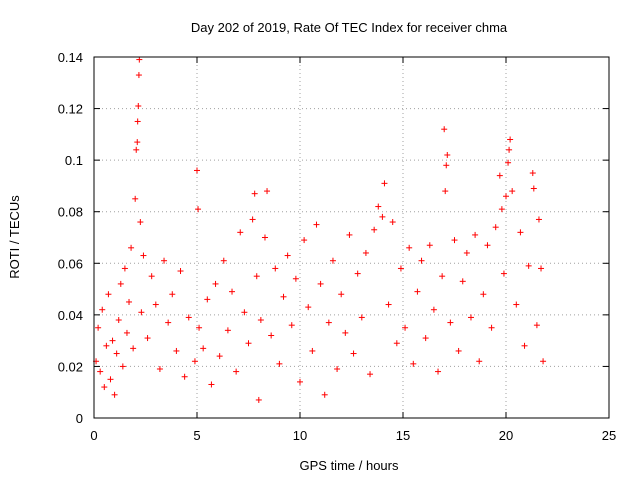 Image resolution: width=640 pixels, height=480 pixels. Describe the element at coordinates (14, 237) in the screenshot. I see `y-axis-label: ROTI / TECUs` at that location.